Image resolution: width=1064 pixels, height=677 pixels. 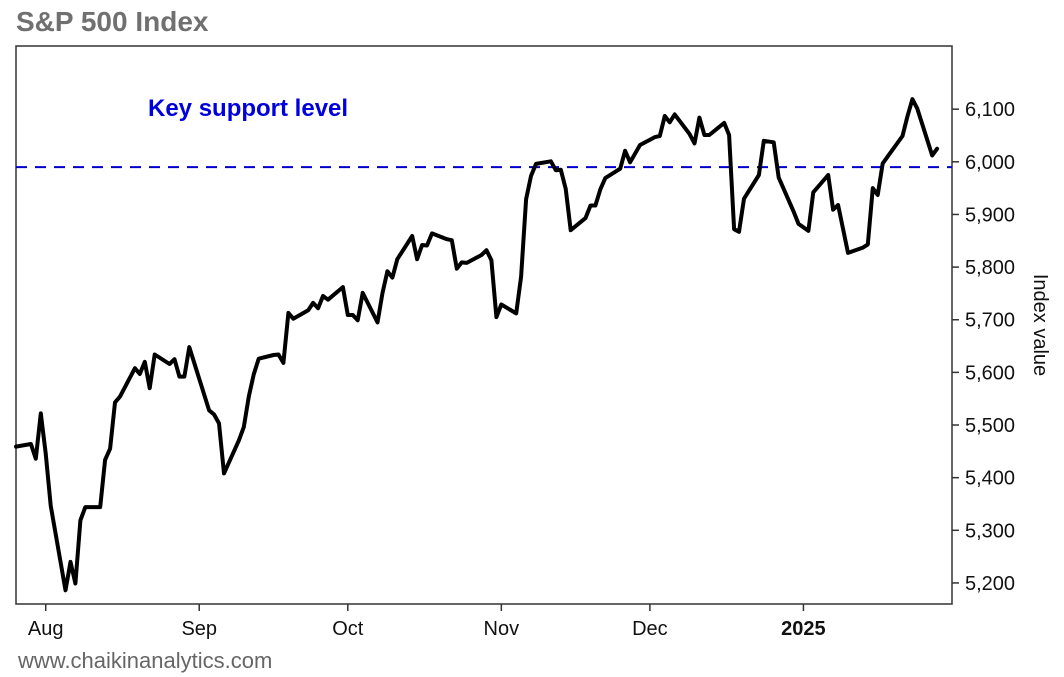 What do you see at coordinates (990, 584) in the screenshot?
I see `y-tick-label: 5,200` at bounding box center [990, 584].